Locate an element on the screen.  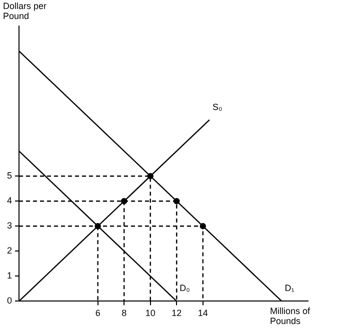
y-tick-label: 1 is located at coordinates (9, 275).